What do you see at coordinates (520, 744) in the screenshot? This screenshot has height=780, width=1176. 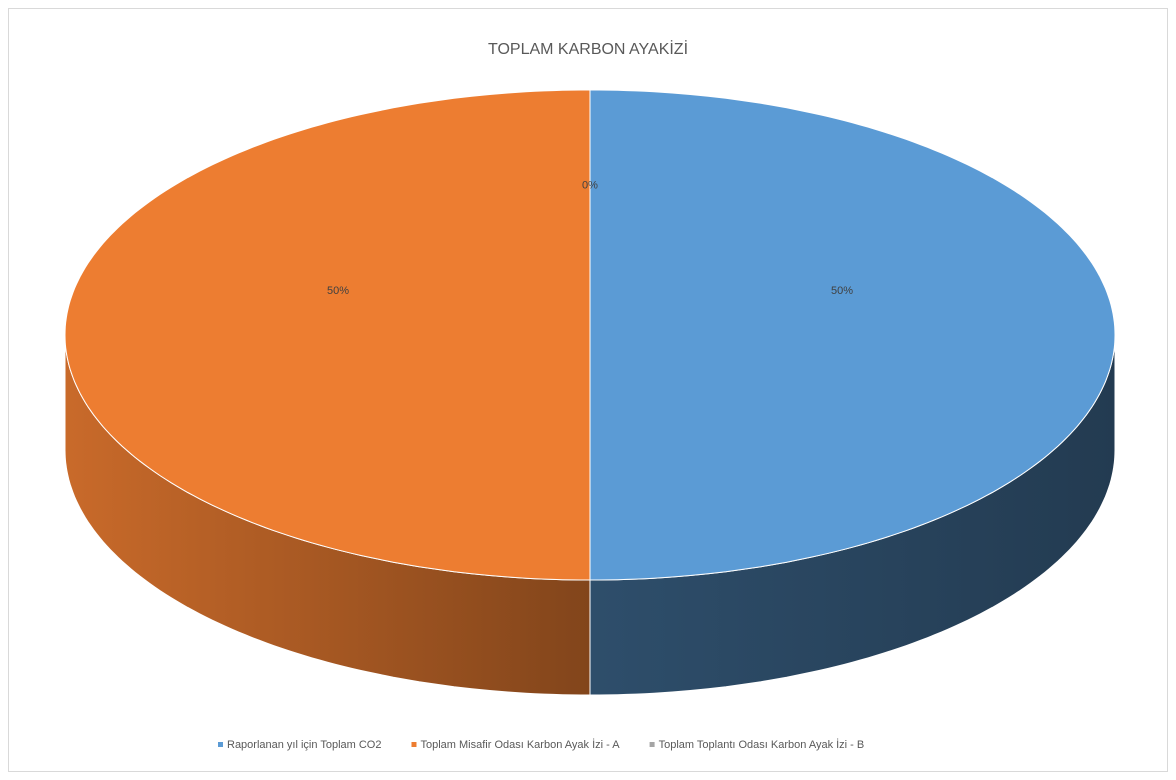 I see `legend-label: Toplam Misafir Odası Karbon Ayak İzi - A` at bounding box center [520, 744].